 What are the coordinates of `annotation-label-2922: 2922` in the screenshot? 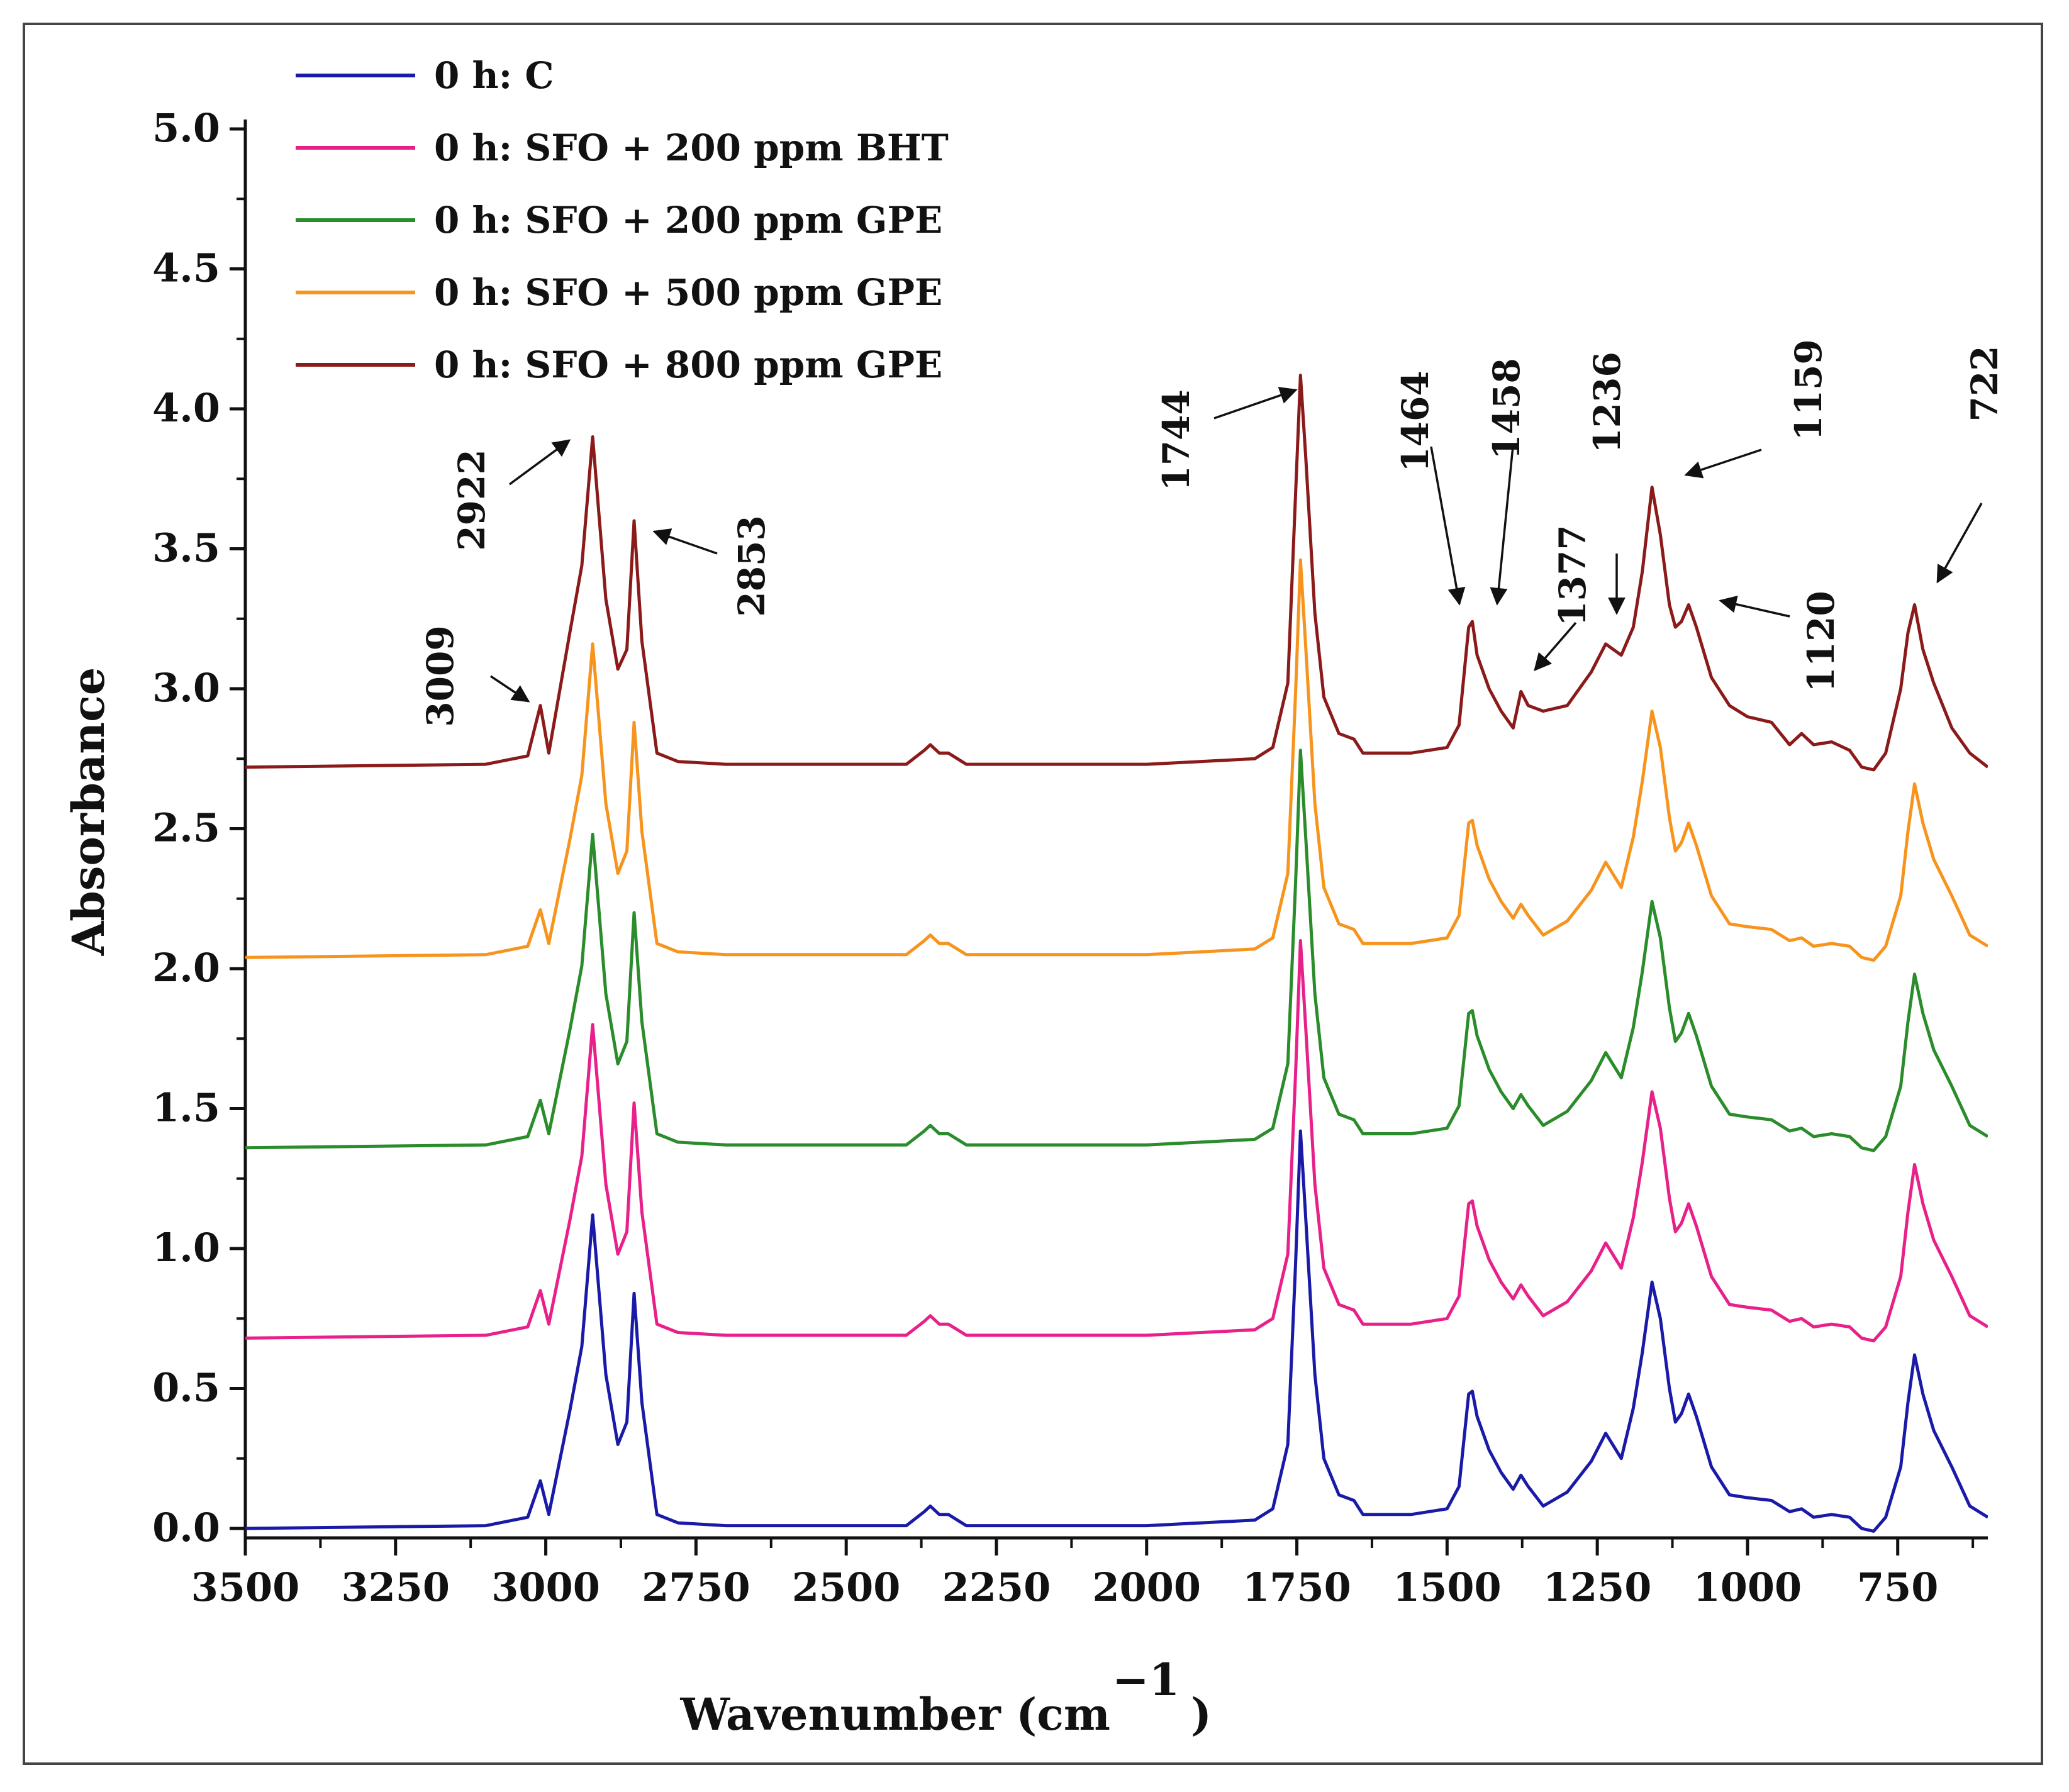 It's located at (471, 499).